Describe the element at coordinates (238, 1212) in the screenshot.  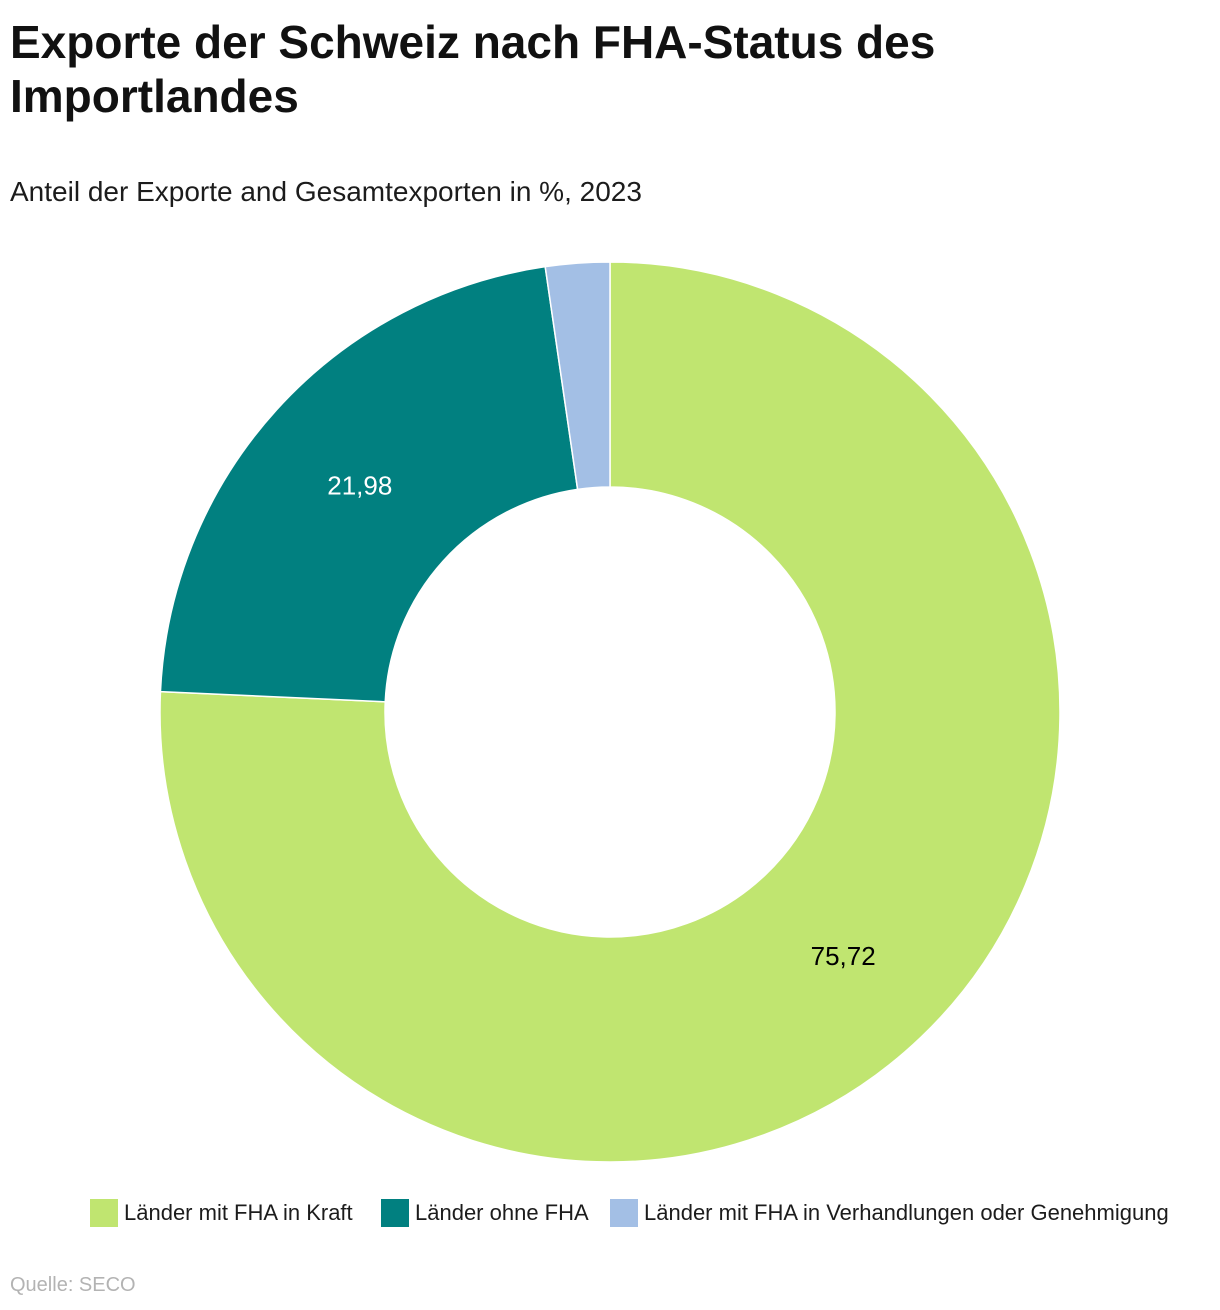
I see `legend-label: Länder mit FHA in Kraft` at that location.